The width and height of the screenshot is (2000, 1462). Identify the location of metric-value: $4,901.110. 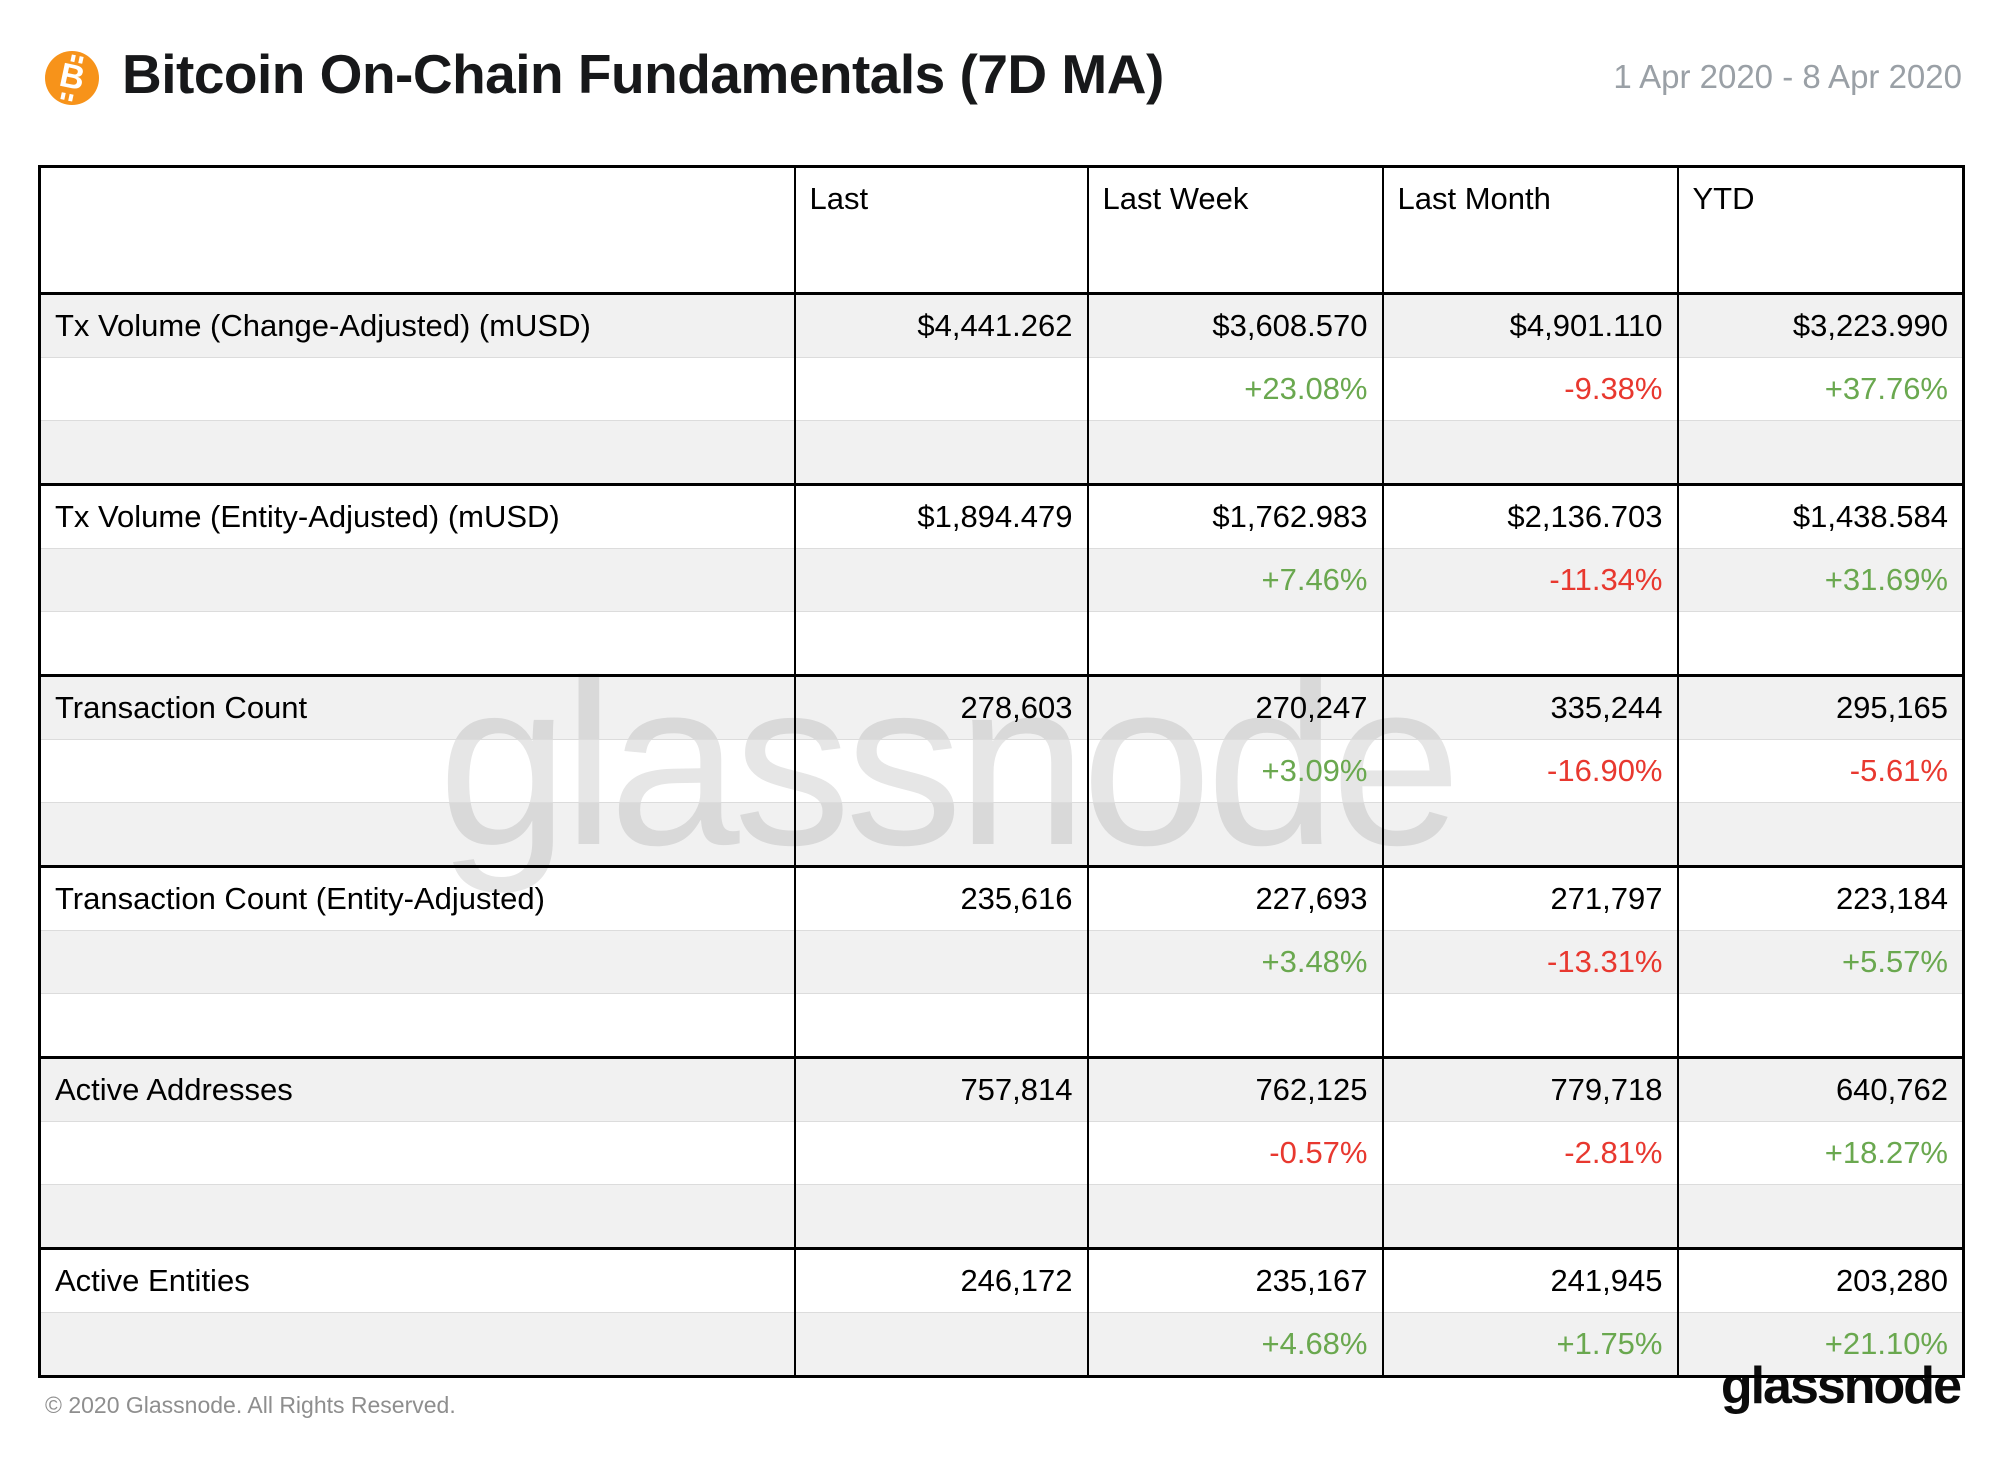
(1529, 325).